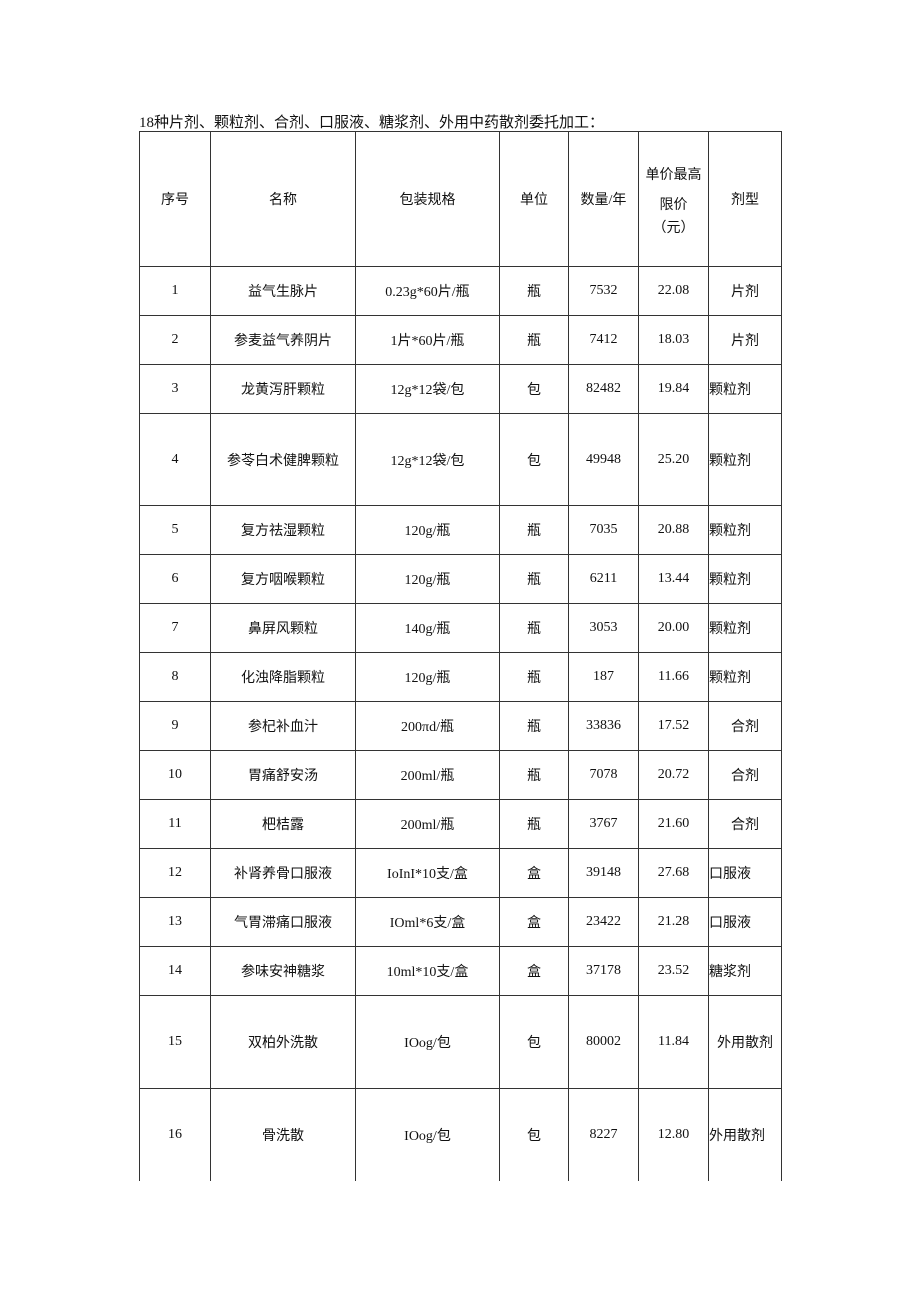 Image resolution: width=920 pixels, height=1301 pixels. Describe the element at coordinates (175, 971) in the screenshot. I see `cell-index: 14` at that location.